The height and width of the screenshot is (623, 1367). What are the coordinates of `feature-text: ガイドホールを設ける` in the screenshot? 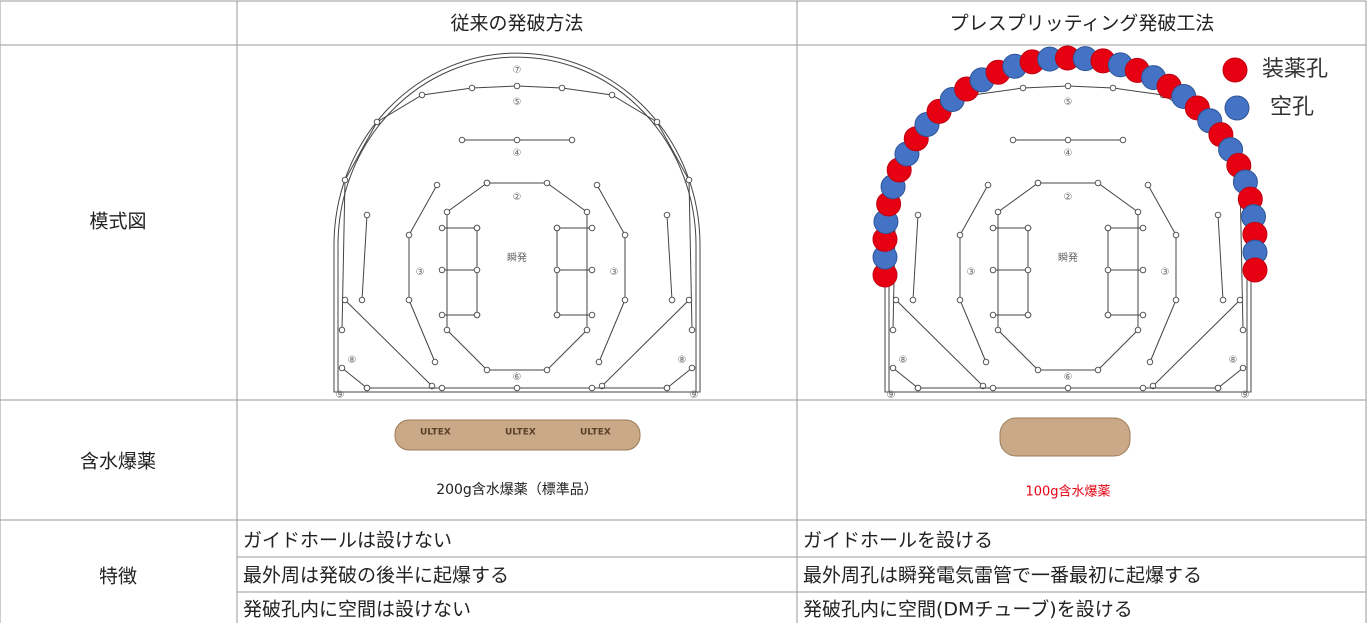 It's located at (898, 541).